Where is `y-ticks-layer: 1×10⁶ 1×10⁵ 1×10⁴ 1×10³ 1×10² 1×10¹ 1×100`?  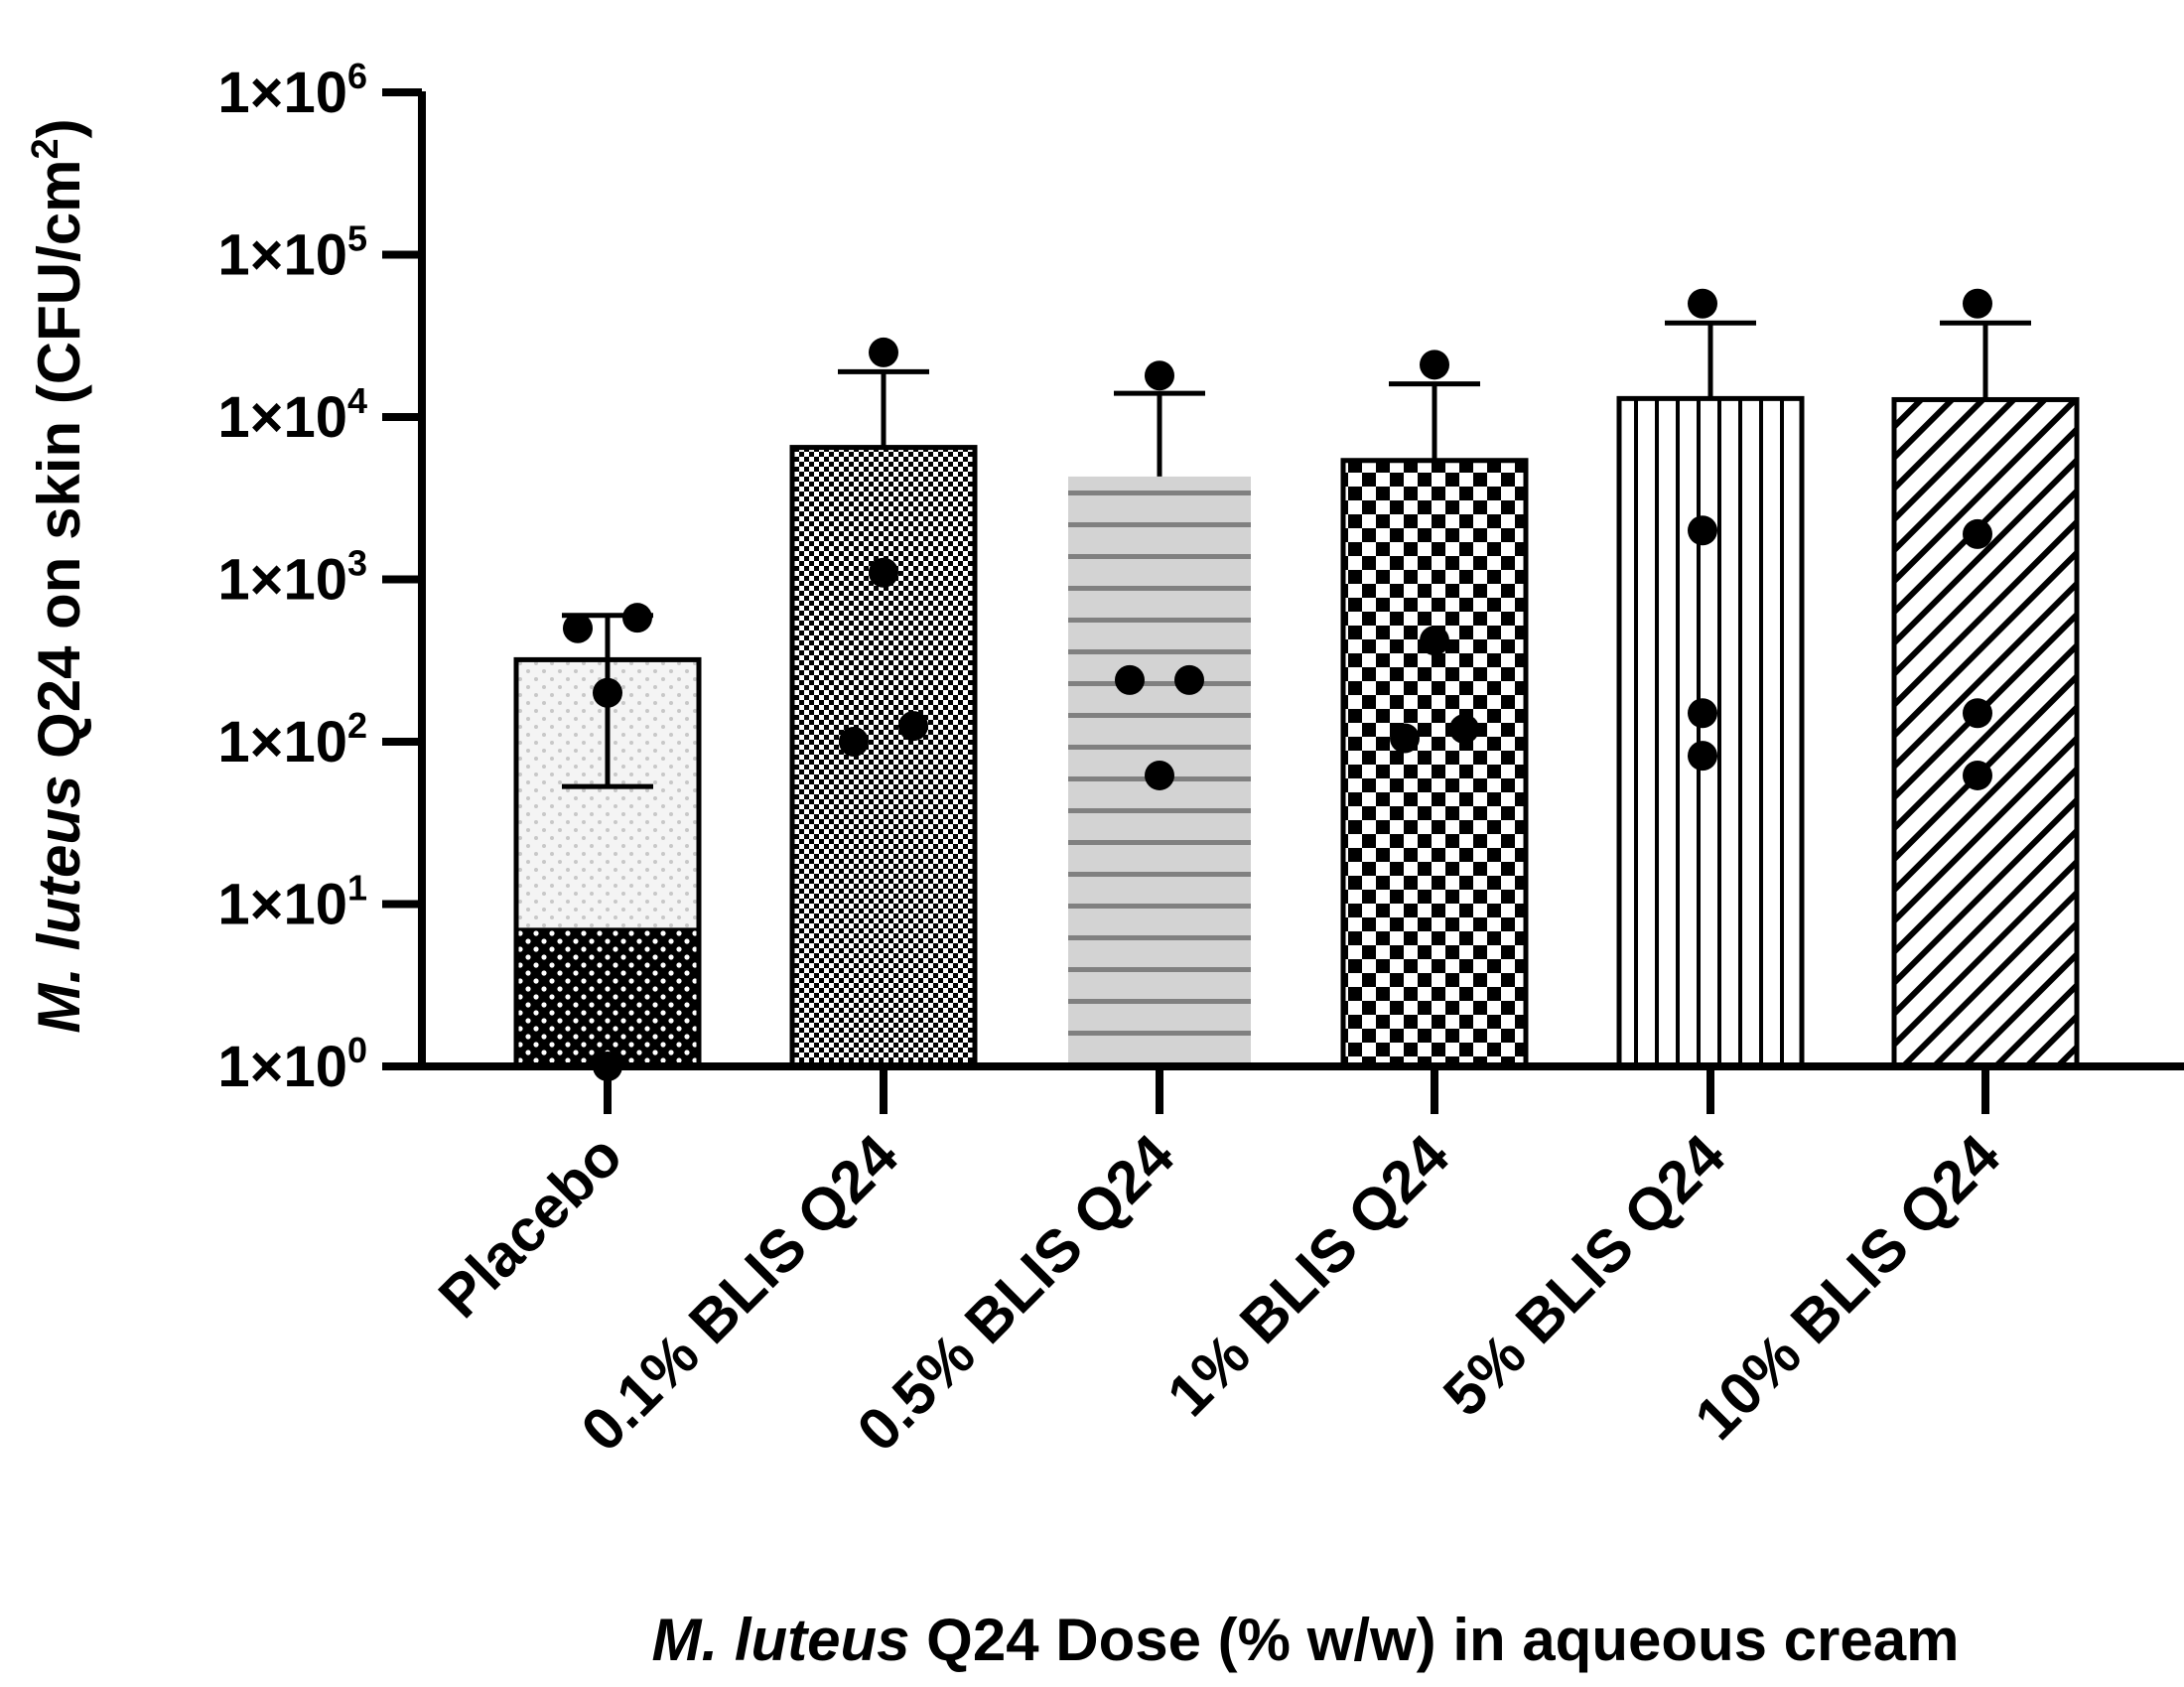 y-ticks-layer: 1×10⁶ 1×10⁵ 1×10⁴ 1×10³ 1×10² 1×10¹ 1×100 is located at coordinates (319, 577).